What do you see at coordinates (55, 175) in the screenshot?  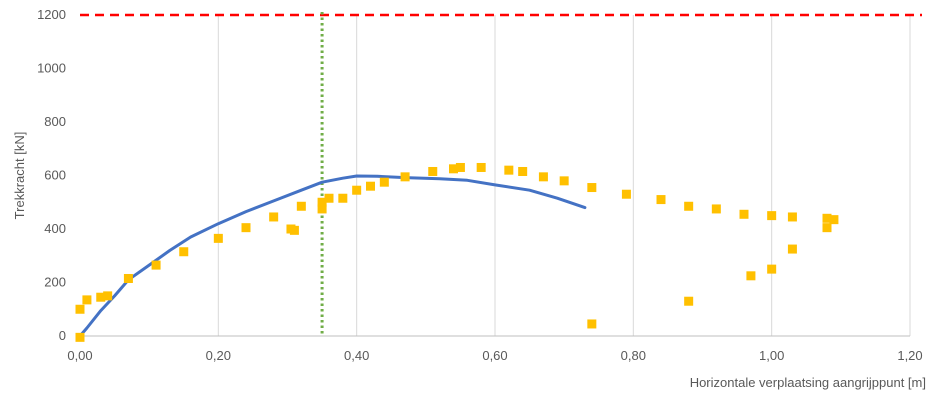 I see `y-tick-label: 600` at bounding box center [55, 175].